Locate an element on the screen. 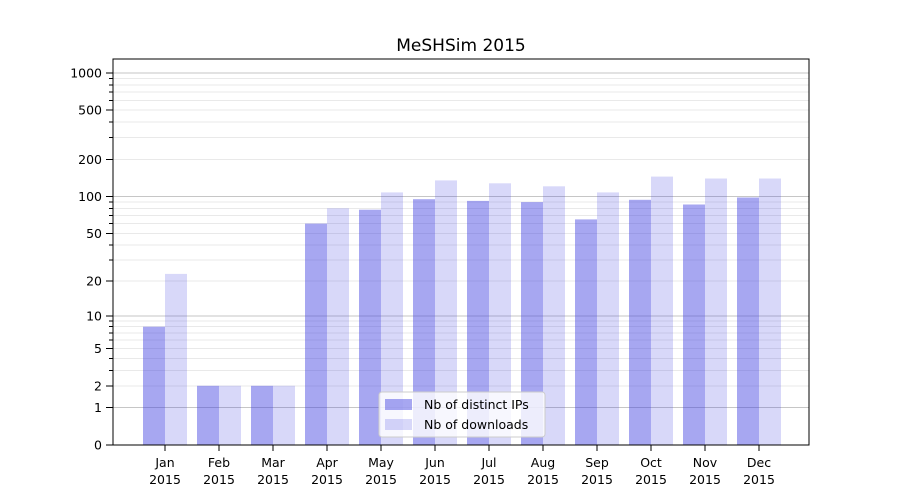  bar-downloads-oct is located at coordinates (662, 310).